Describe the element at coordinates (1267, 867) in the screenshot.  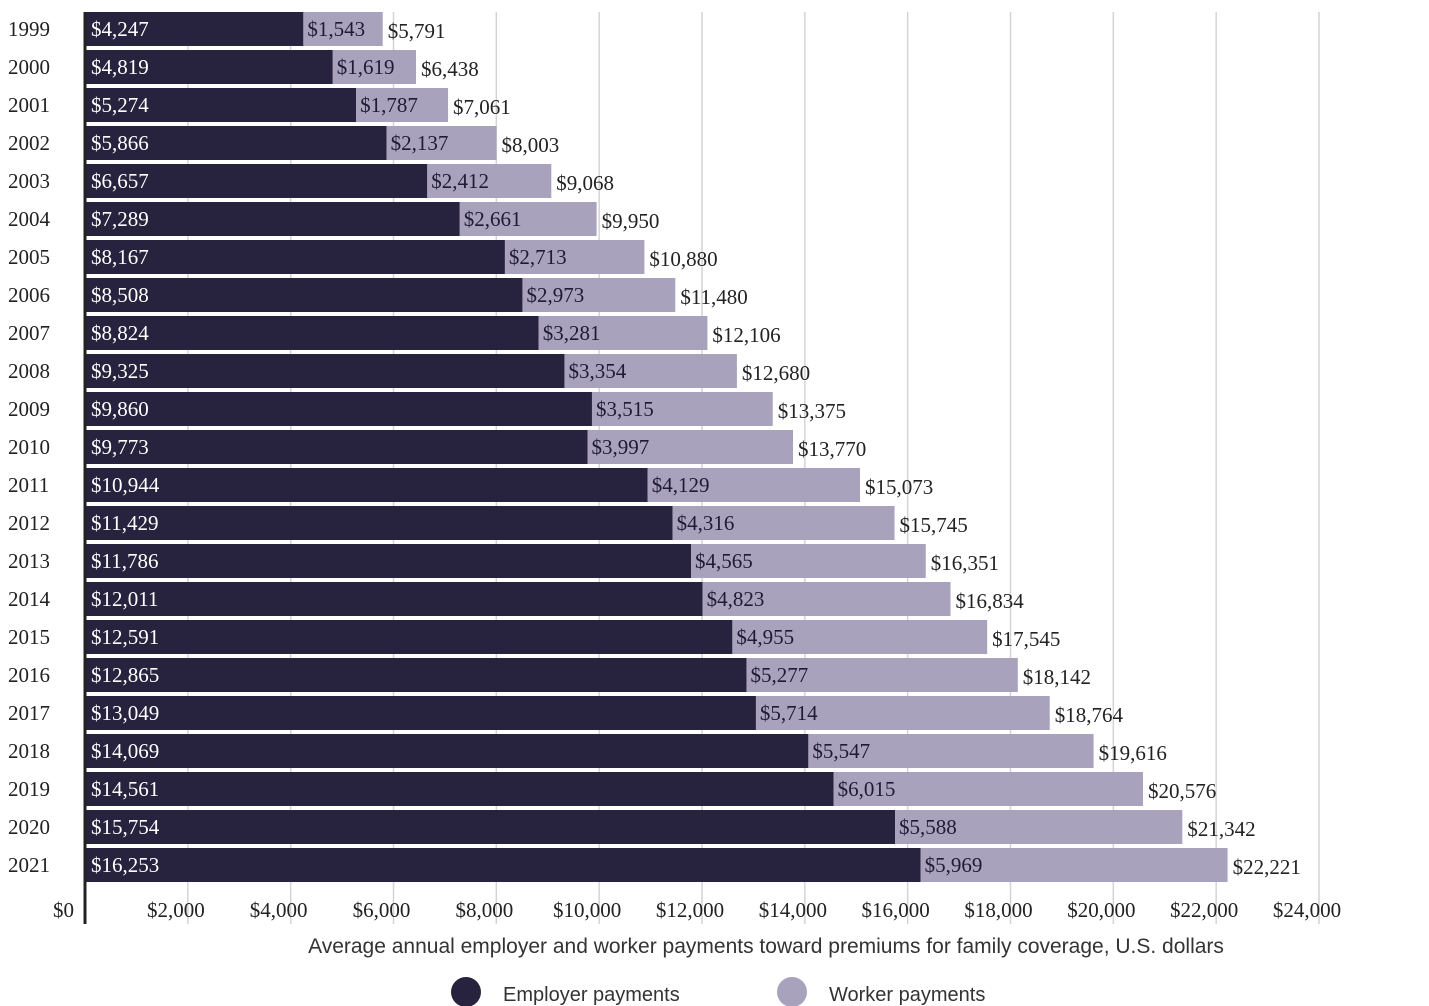
I see `data-label-total: $22,221` at that location.